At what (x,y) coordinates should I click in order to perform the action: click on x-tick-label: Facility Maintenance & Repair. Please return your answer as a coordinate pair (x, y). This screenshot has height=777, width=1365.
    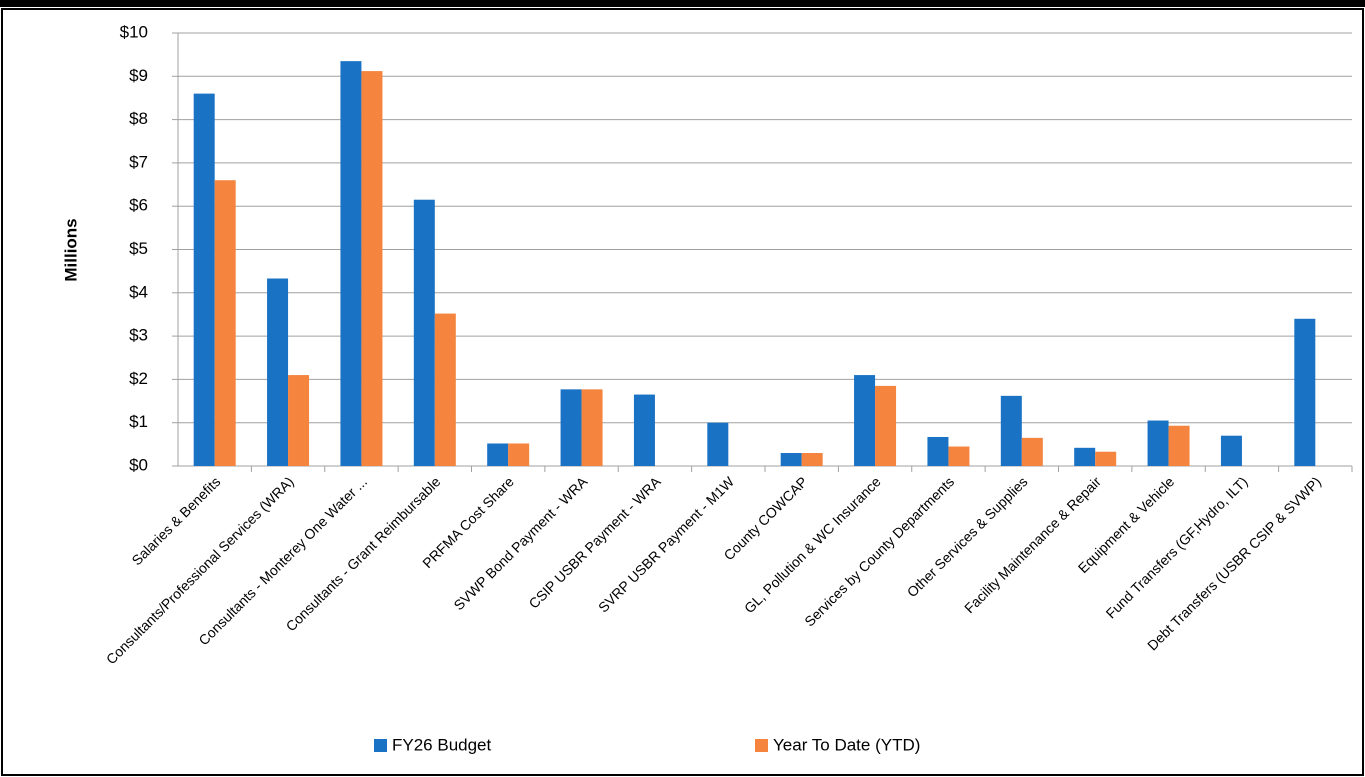
    Looking at the image, I should click on (1032, 544).